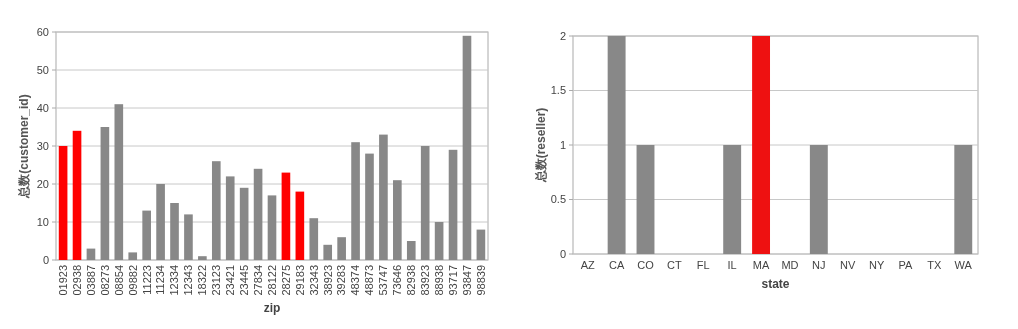 The width and height of the screenshot is (1018, 329). What do you see at coordinates (188, 280) in the screenshot?
I see `x-tick-label: 12343` at bounding box center [188, 280].